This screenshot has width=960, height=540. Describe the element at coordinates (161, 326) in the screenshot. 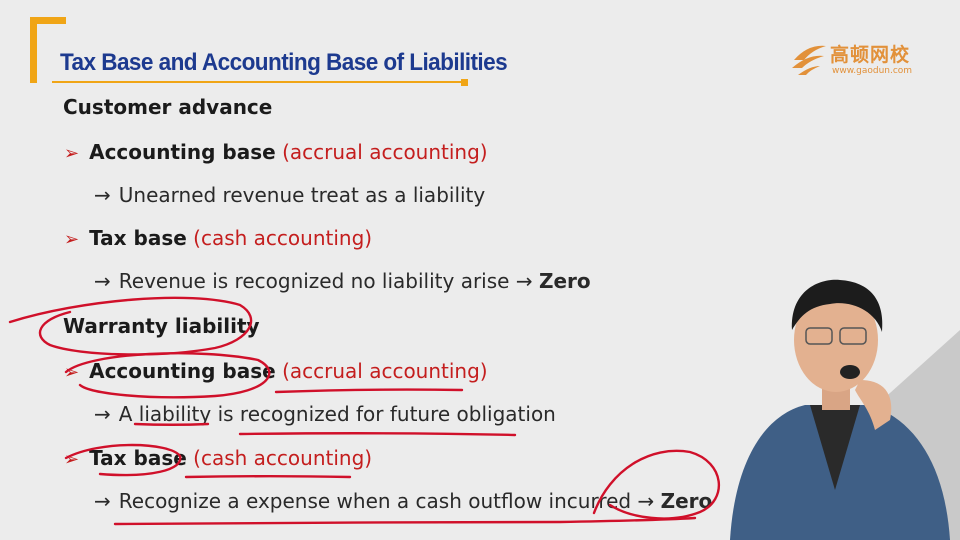

I see `section-heading-warranty-liability: Warranty liability` at that location.